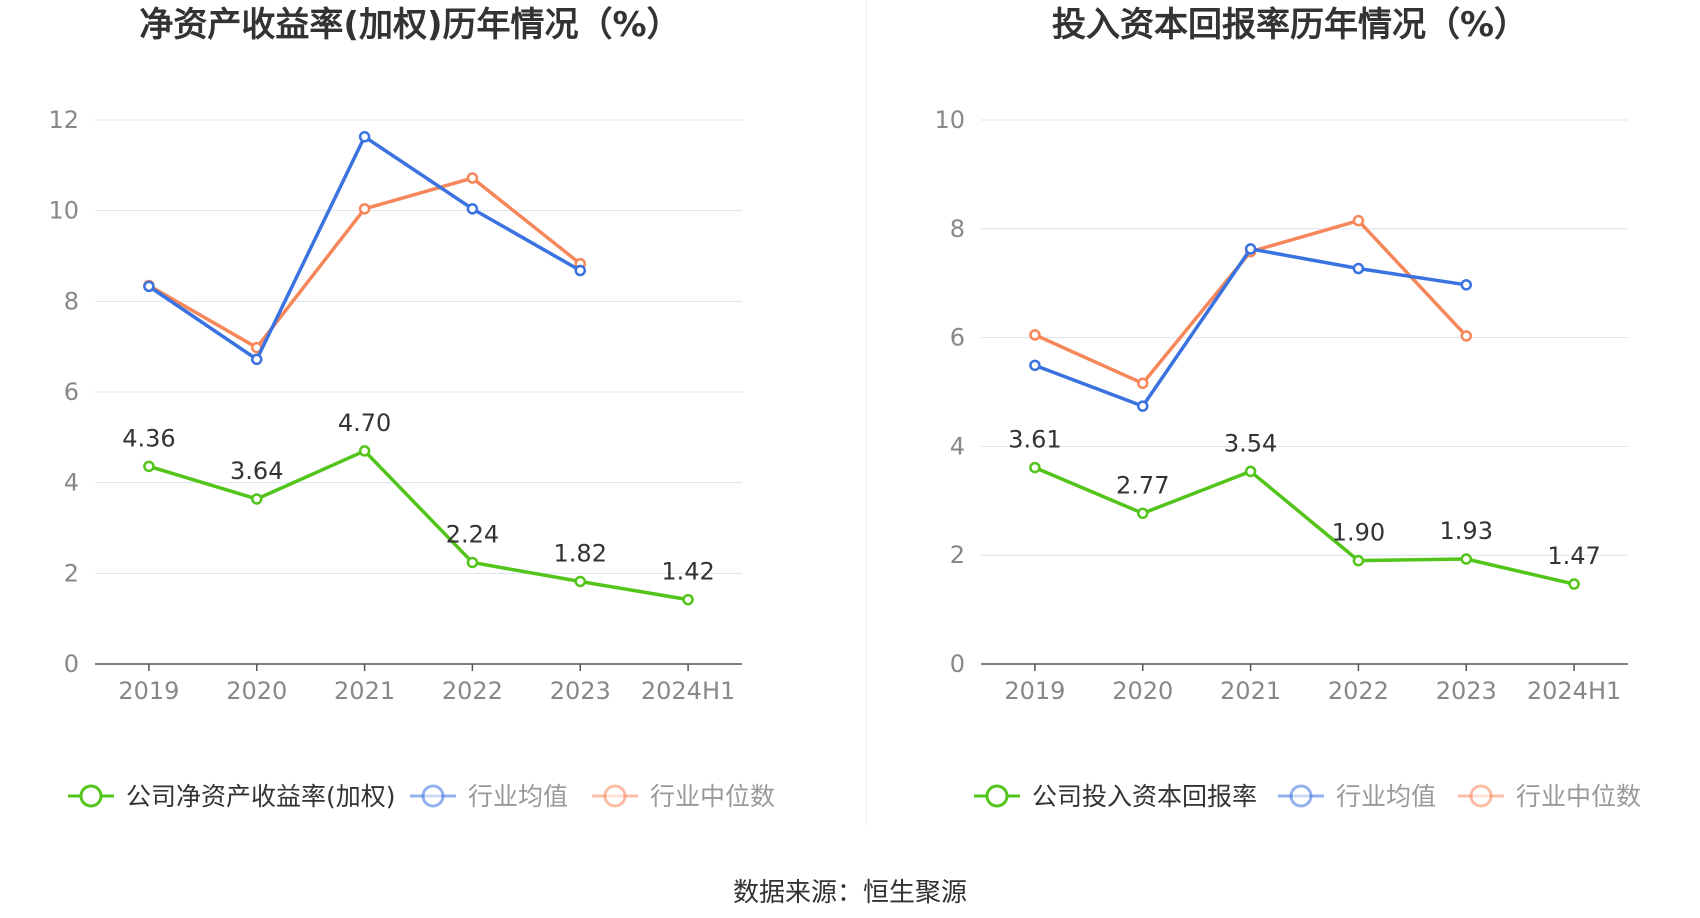  Describe the element at coordinates (256, 471) in the screenshot. I see `data-label: 3.64` at that location.